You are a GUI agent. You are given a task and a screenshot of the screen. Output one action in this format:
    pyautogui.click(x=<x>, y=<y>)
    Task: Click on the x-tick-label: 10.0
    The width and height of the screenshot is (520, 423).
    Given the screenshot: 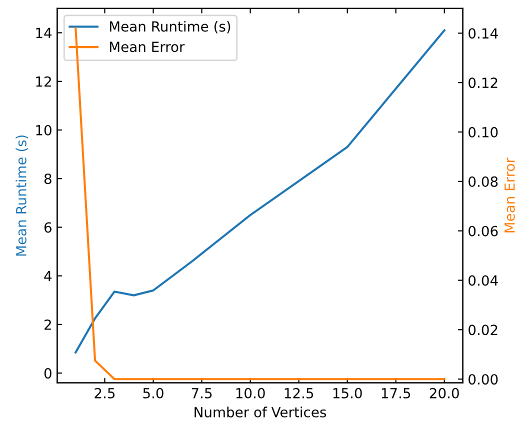 What is the action you would take?
    pyautogui.click(x=250, y=393)
    